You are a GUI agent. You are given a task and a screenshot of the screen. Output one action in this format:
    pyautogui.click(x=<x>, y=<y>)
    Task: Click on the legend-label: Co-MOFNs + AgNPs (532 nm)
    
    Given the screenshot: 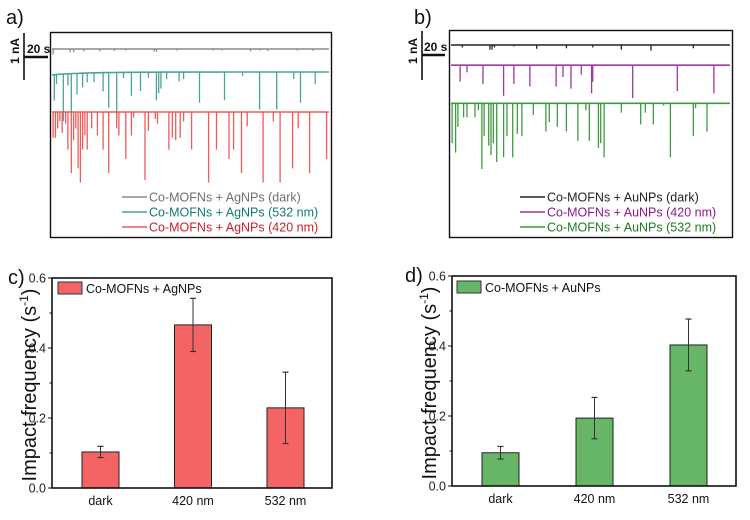 What is the action you would take?
    pyautogui.click(x=233, y=213)
    